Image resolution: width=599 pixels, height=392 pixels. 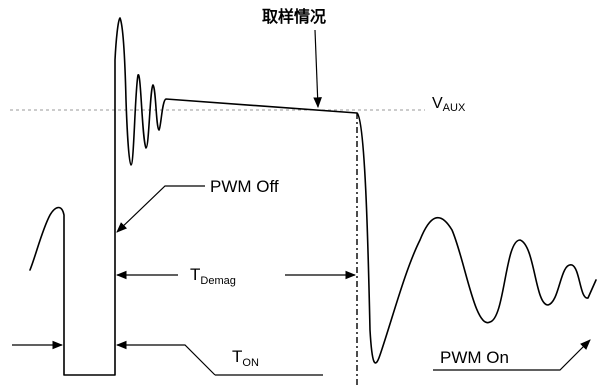 I want to click on pwm-off-label: PWM Off, so click(x=244, y=186).